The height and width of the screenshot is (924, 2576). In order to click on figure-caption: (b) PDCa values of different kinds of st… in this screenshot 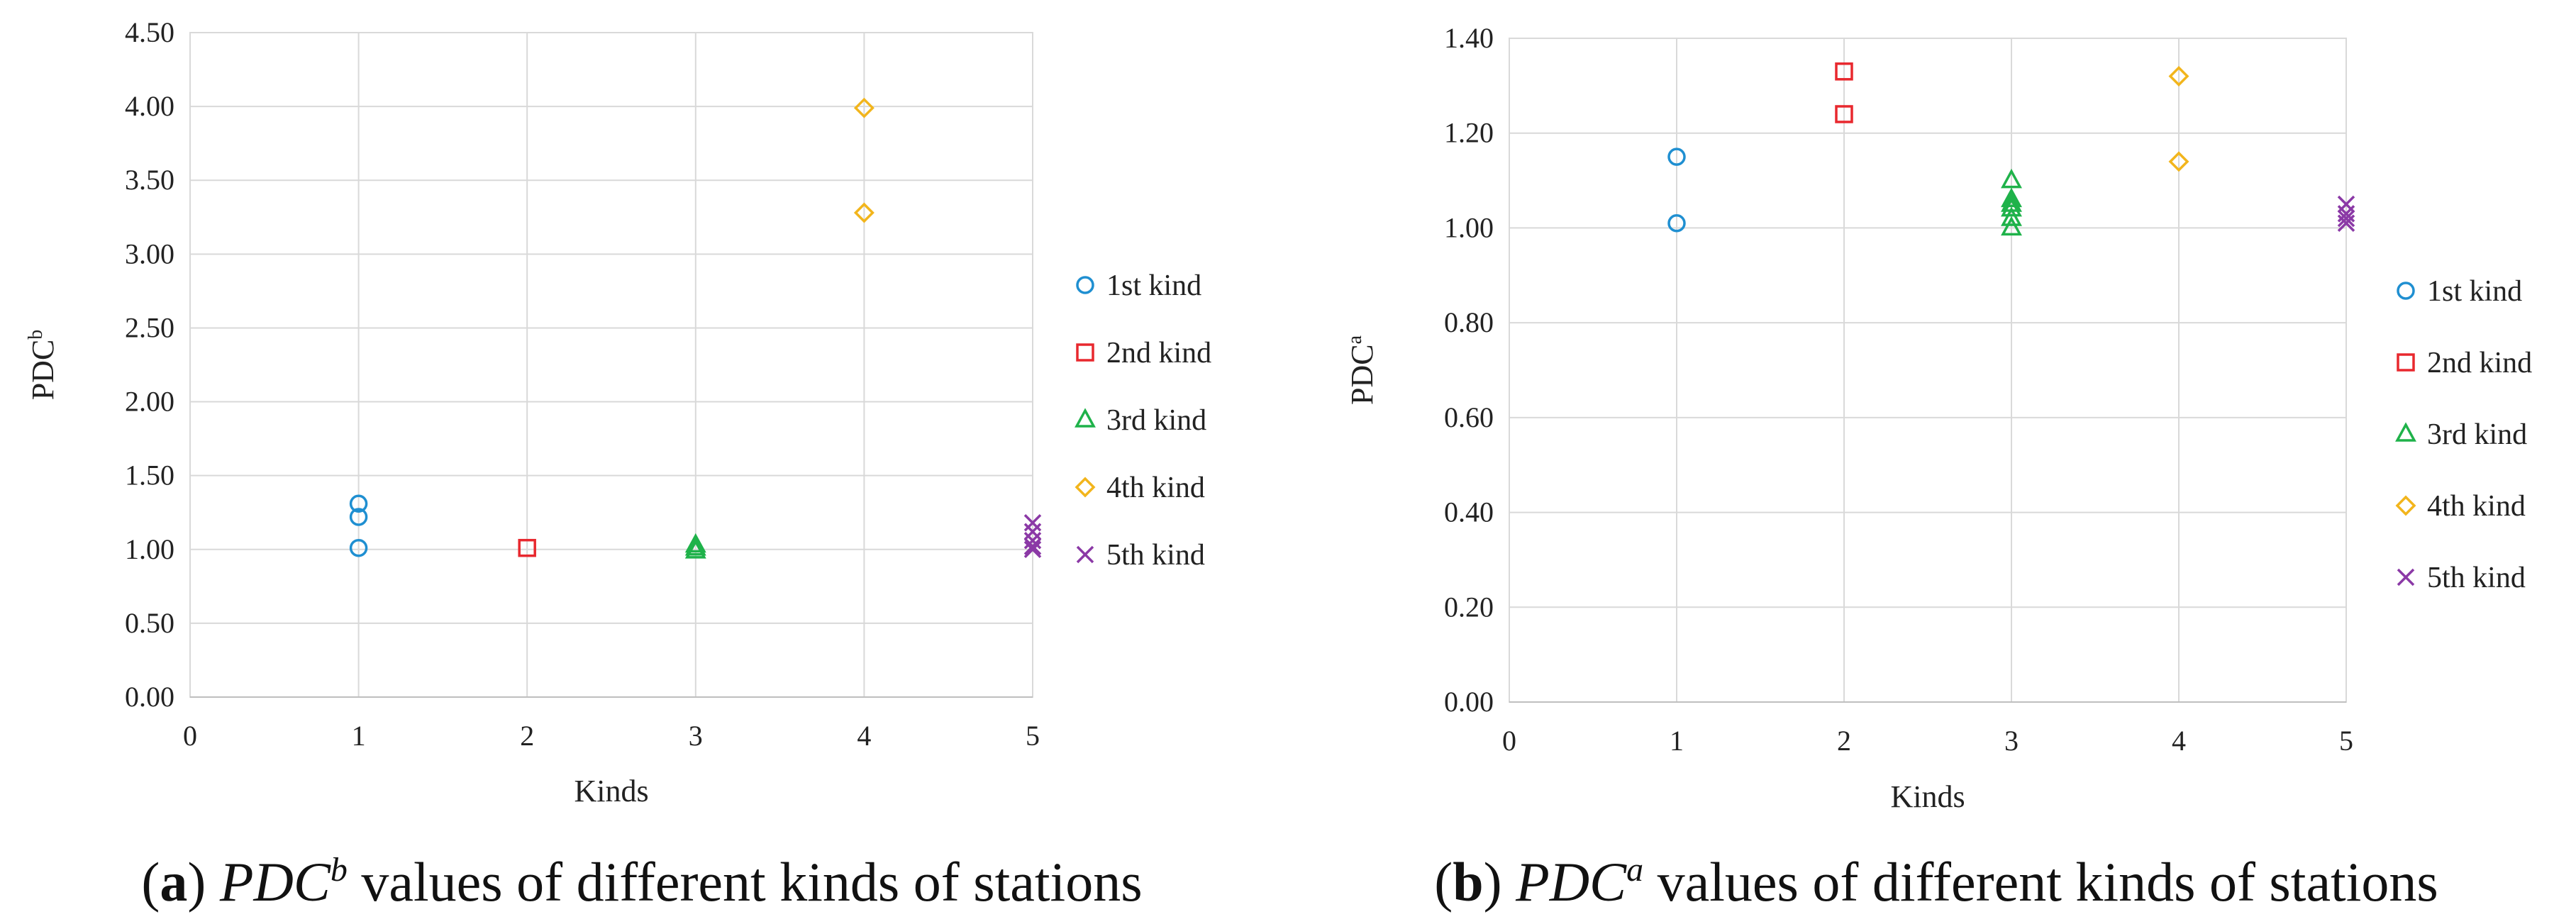, I will do `click(1936, 882)`.